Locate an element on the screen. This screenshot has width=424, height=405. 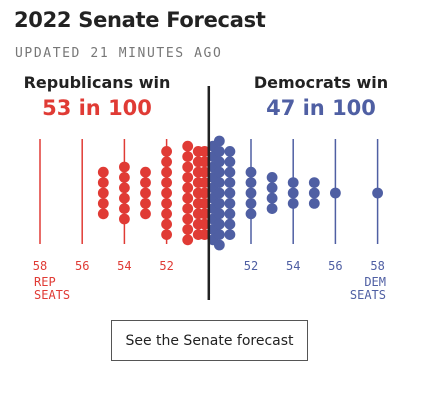
rep-axis-caption-line-2: SEATS is located at coordinates (52, 295).